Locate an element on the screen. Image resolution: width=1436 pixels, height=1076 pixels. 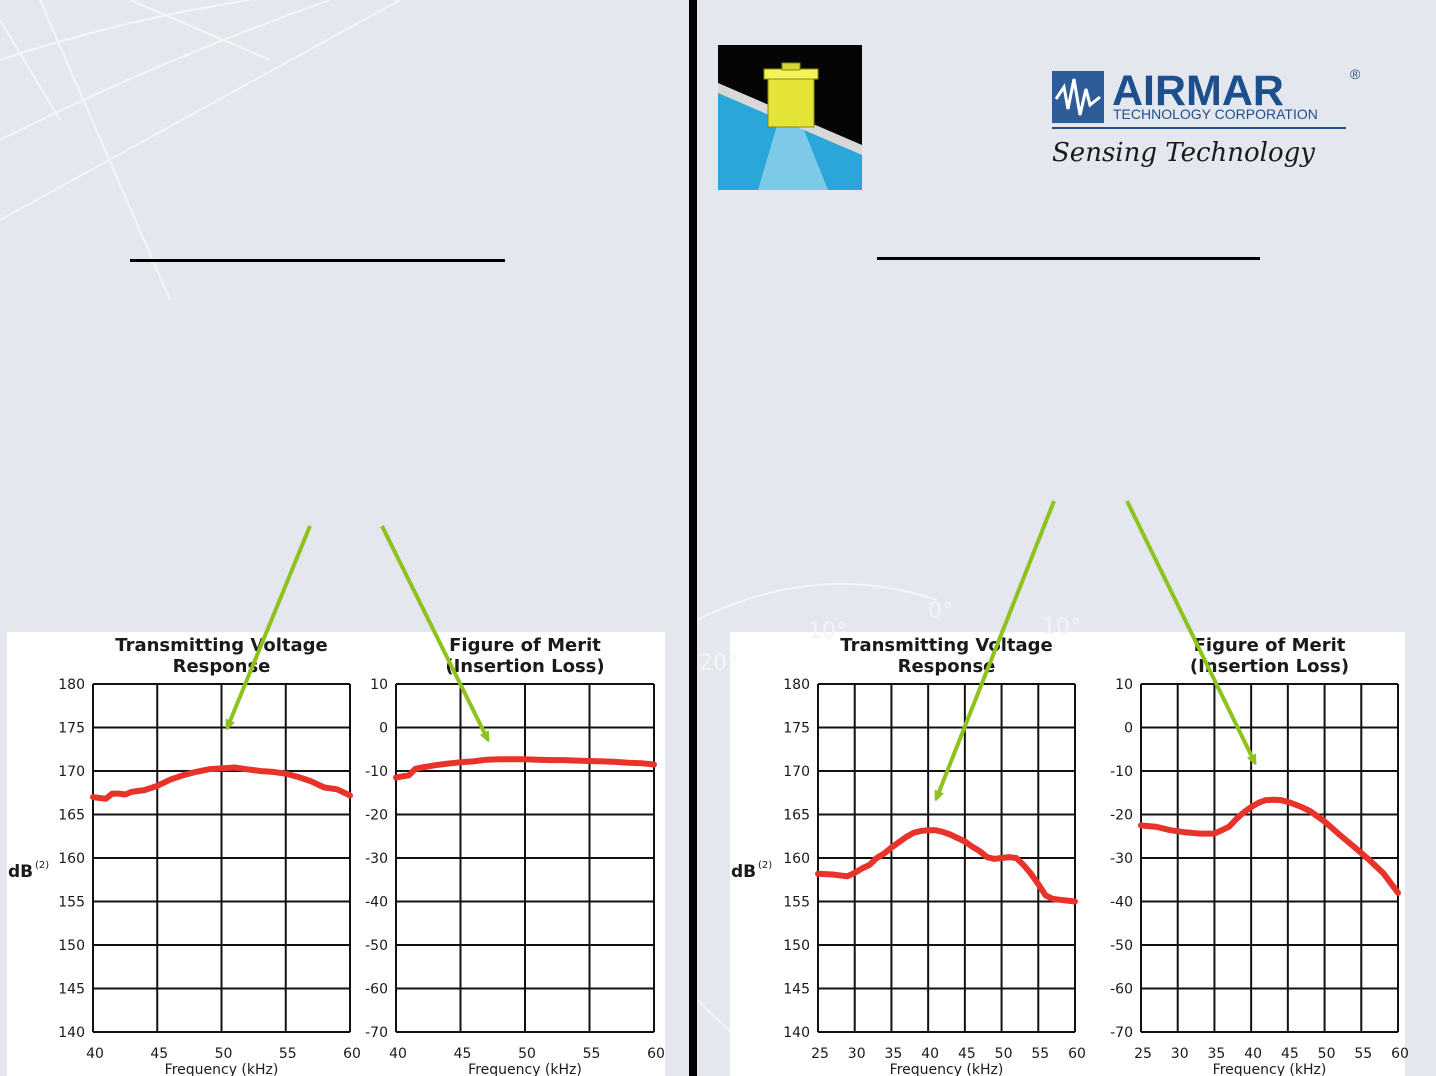
chart-0-title-line-1: Response is located at coordinates (222, 666).